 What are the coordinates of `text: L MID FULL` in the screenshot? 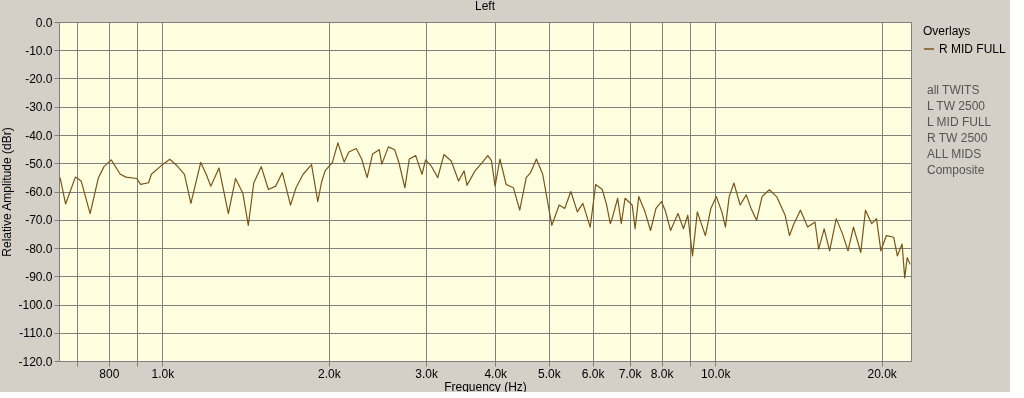 It's located at (959, 122).